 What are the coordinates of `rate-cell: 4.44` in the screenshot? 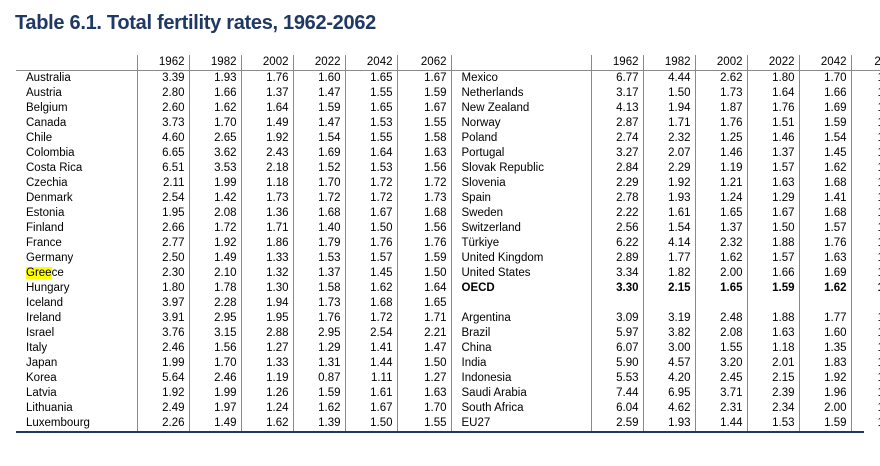 It's located at (669, 78).